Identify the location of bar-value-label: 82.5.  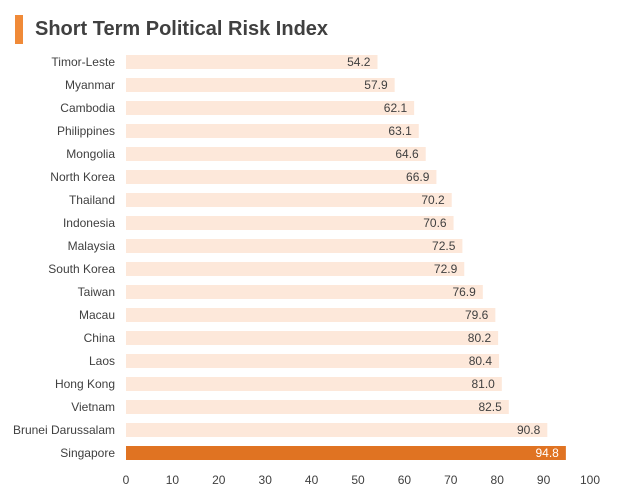
(490, 407).